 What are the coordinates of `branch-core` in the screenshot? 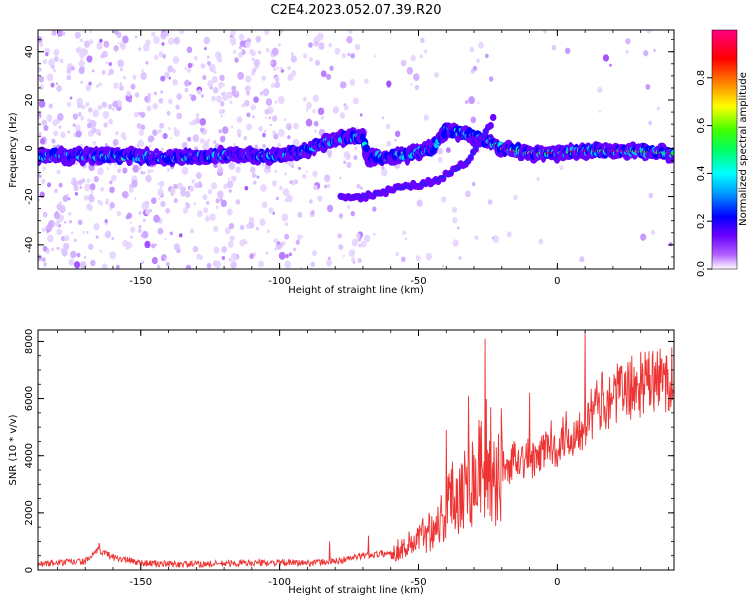 It's located at (470, 156).